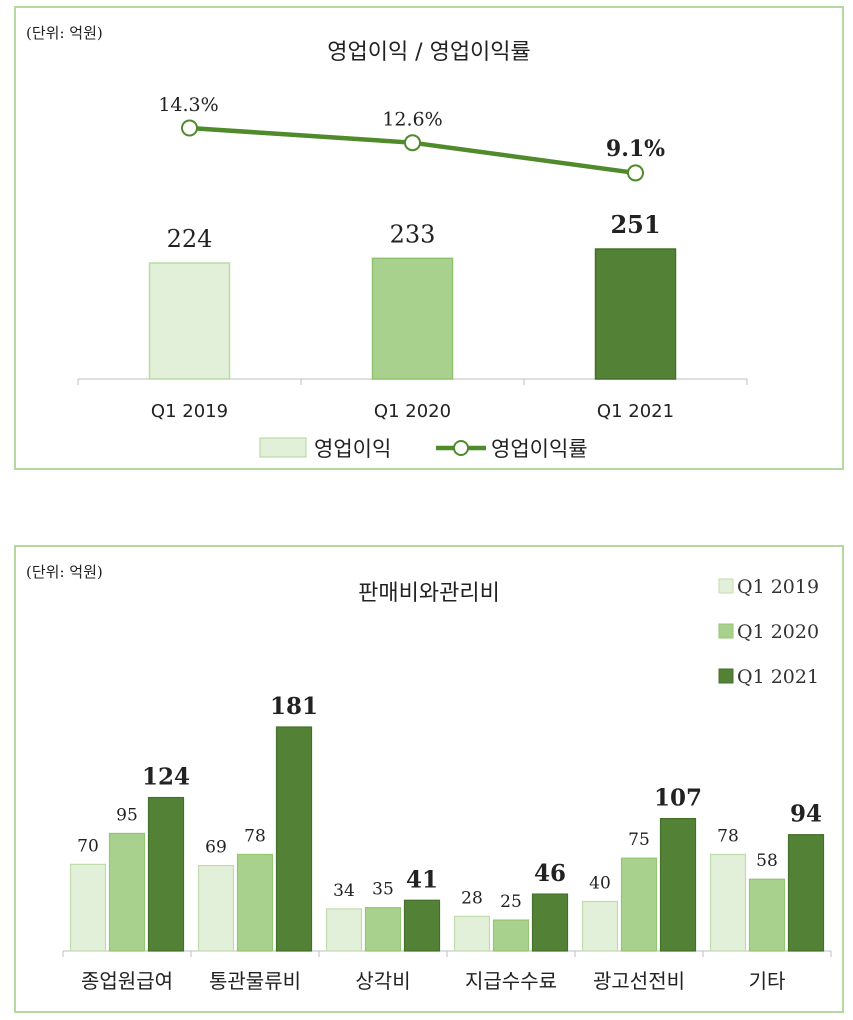 This screenshot has height=1020, width=853. What do you see at coordinates (806, 814) in the screenshot?
I see `bar-value-label: 94` at bounding box center [806, 814].